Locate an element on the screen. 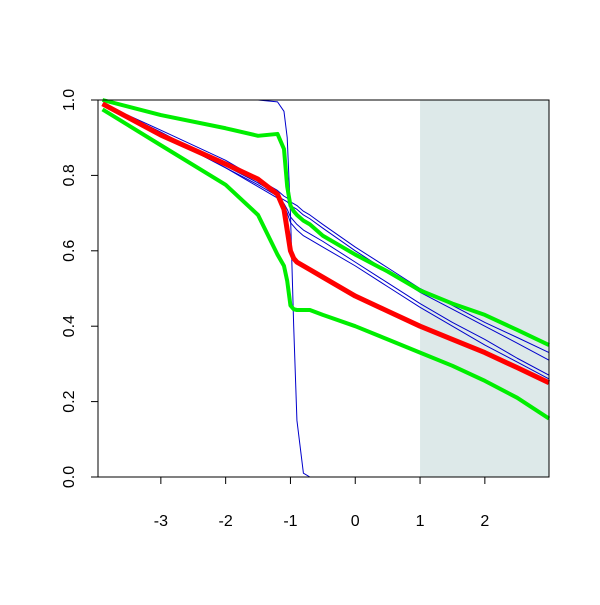  y-tick-label: 0.8 is located at coordinates (69, 175).